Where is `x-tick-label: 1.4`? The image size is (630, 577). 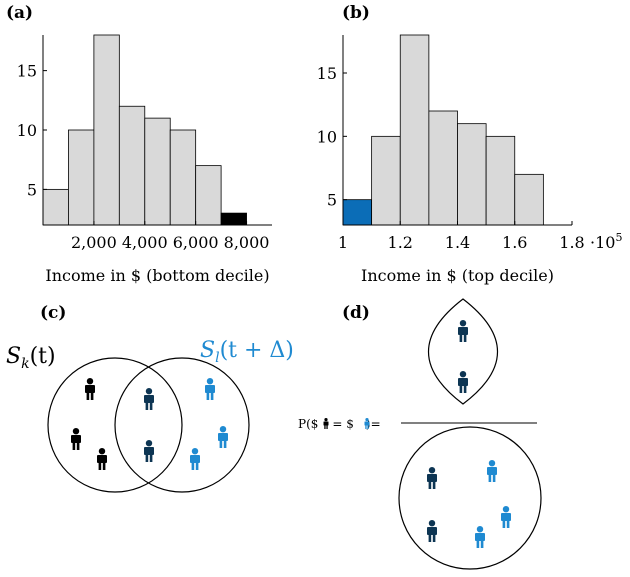
x-tick-label: 1.4 is located at coordinates (457, 242).